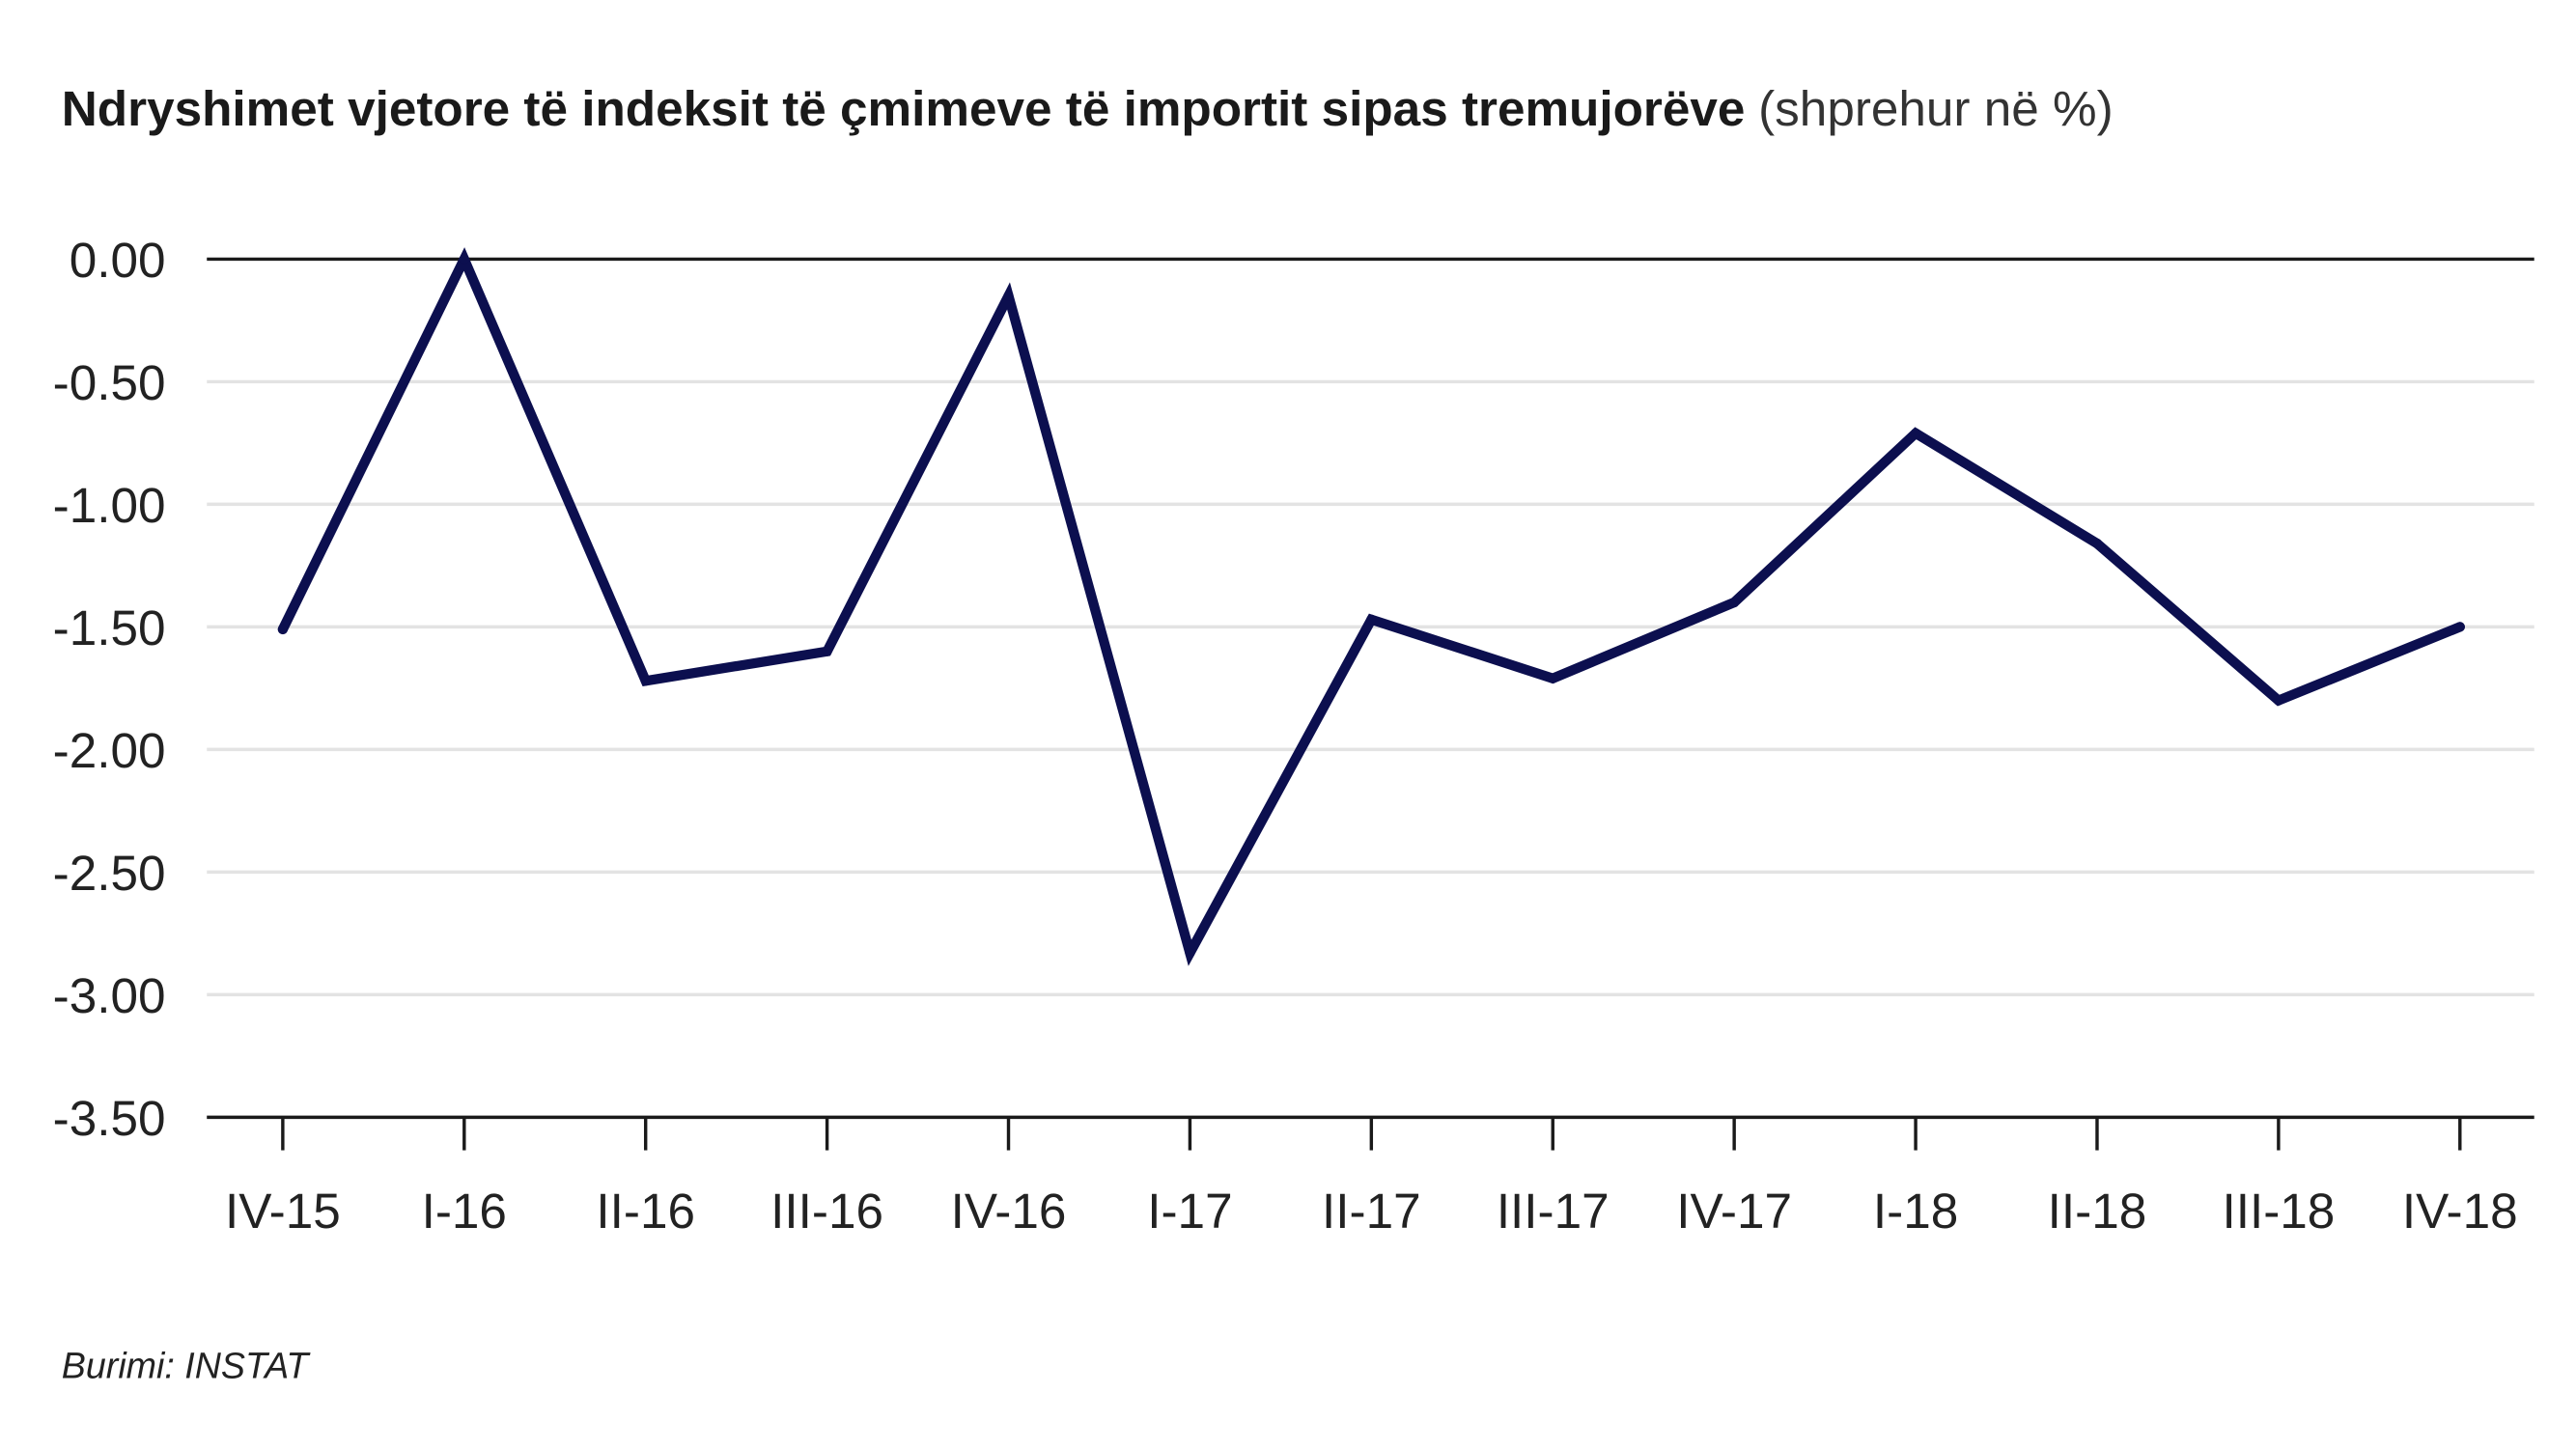  Describe the element at coordinates (110, 689) in the screenshot. I see `y-axis: 0.00 -0.50 -1.00 -1.50 -2.00 -2.50 -3.00 -3.50` at that location.